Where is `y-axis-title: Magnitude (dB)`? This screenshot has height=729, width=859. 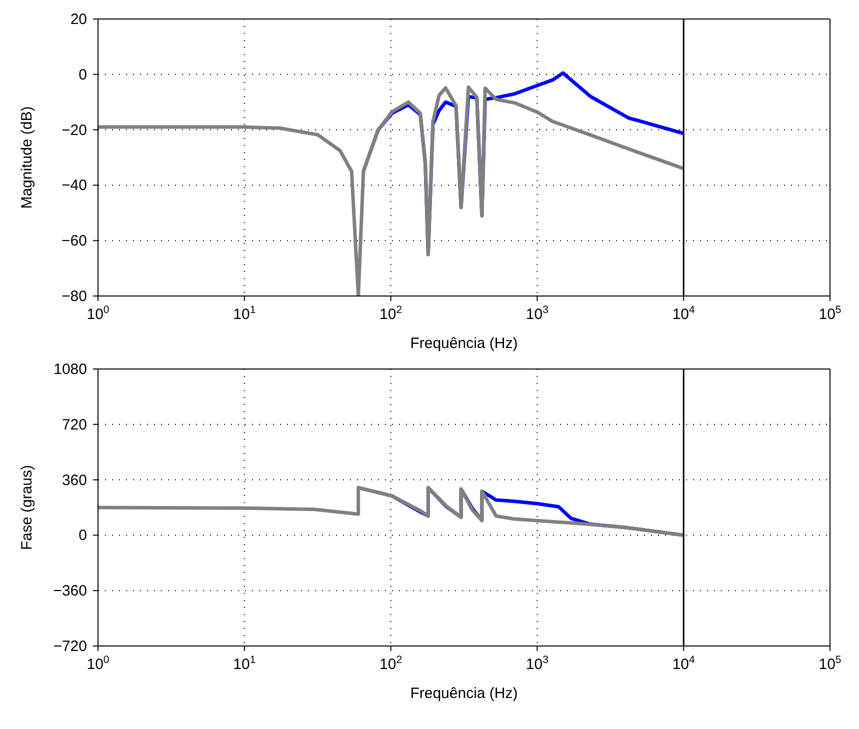
y-axis-title: Magnitude (dB) is located at coordinates (27, 157).